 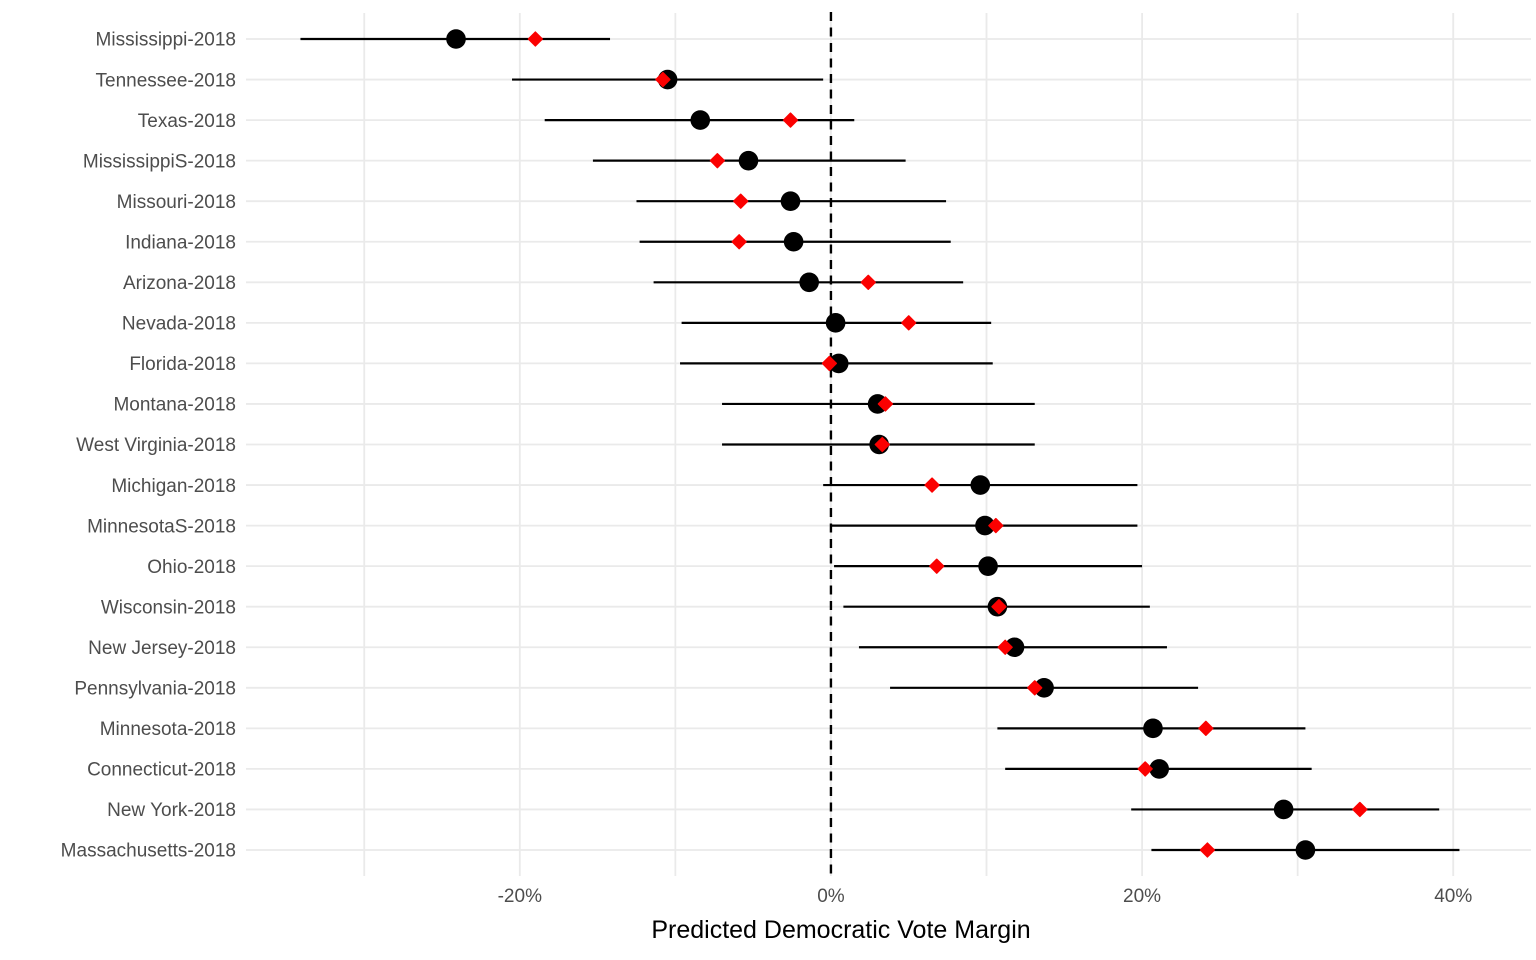 What do you see at coordinates (180, 242) in the screenshot?
I see `race-label: Indiana-2018` at bounding box center [180, 242].